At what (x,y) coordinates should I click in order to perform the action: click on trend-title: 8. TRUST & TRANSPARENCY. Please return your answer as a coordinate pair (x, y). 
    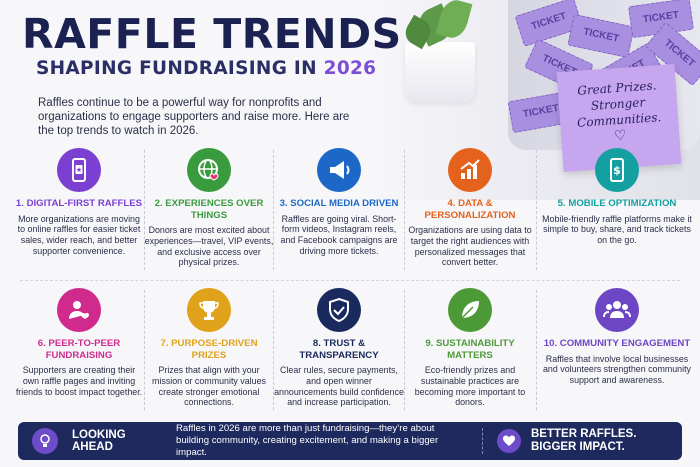
    Looking at the image, I should click on (339, 349).